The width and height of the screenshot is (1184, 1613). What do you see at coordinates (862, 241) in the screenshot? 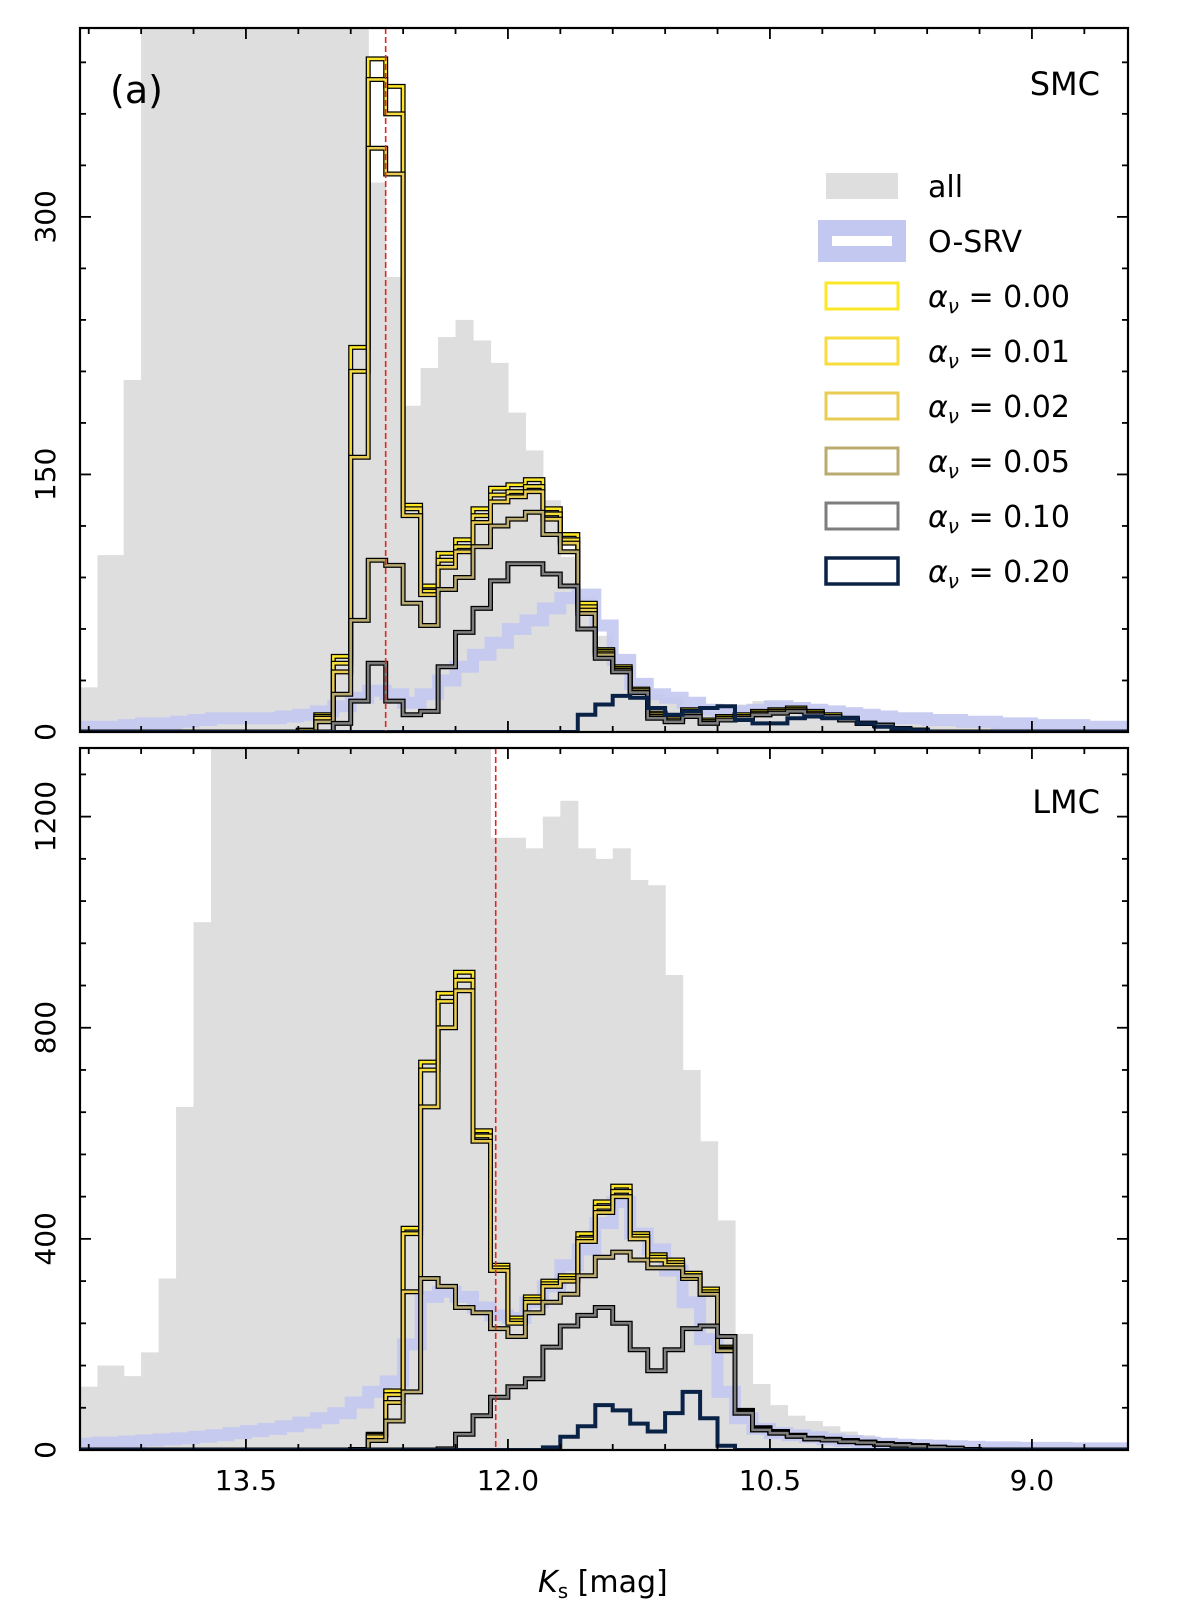
I see `legend-swatch-inner` at bounding box center [862, 241].